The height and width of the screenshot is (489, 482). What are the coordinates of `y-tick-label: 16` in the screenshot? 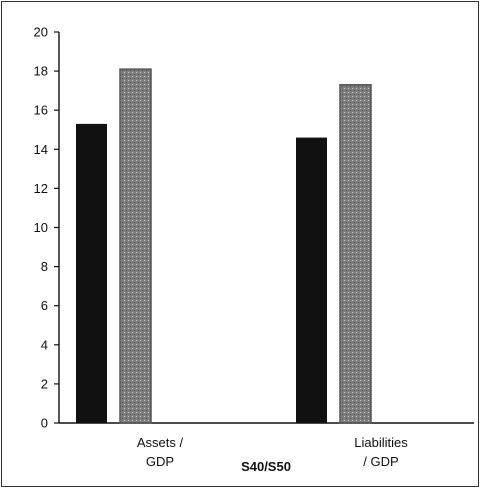 It's located at (41, 110).